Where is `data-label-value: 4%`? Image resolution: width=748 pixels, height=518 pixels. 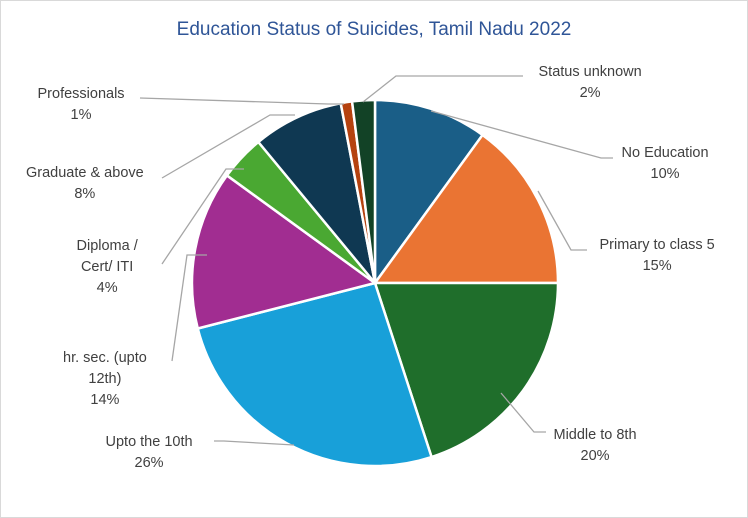
data-label-value: 4% is located at coordinates (107, 288).